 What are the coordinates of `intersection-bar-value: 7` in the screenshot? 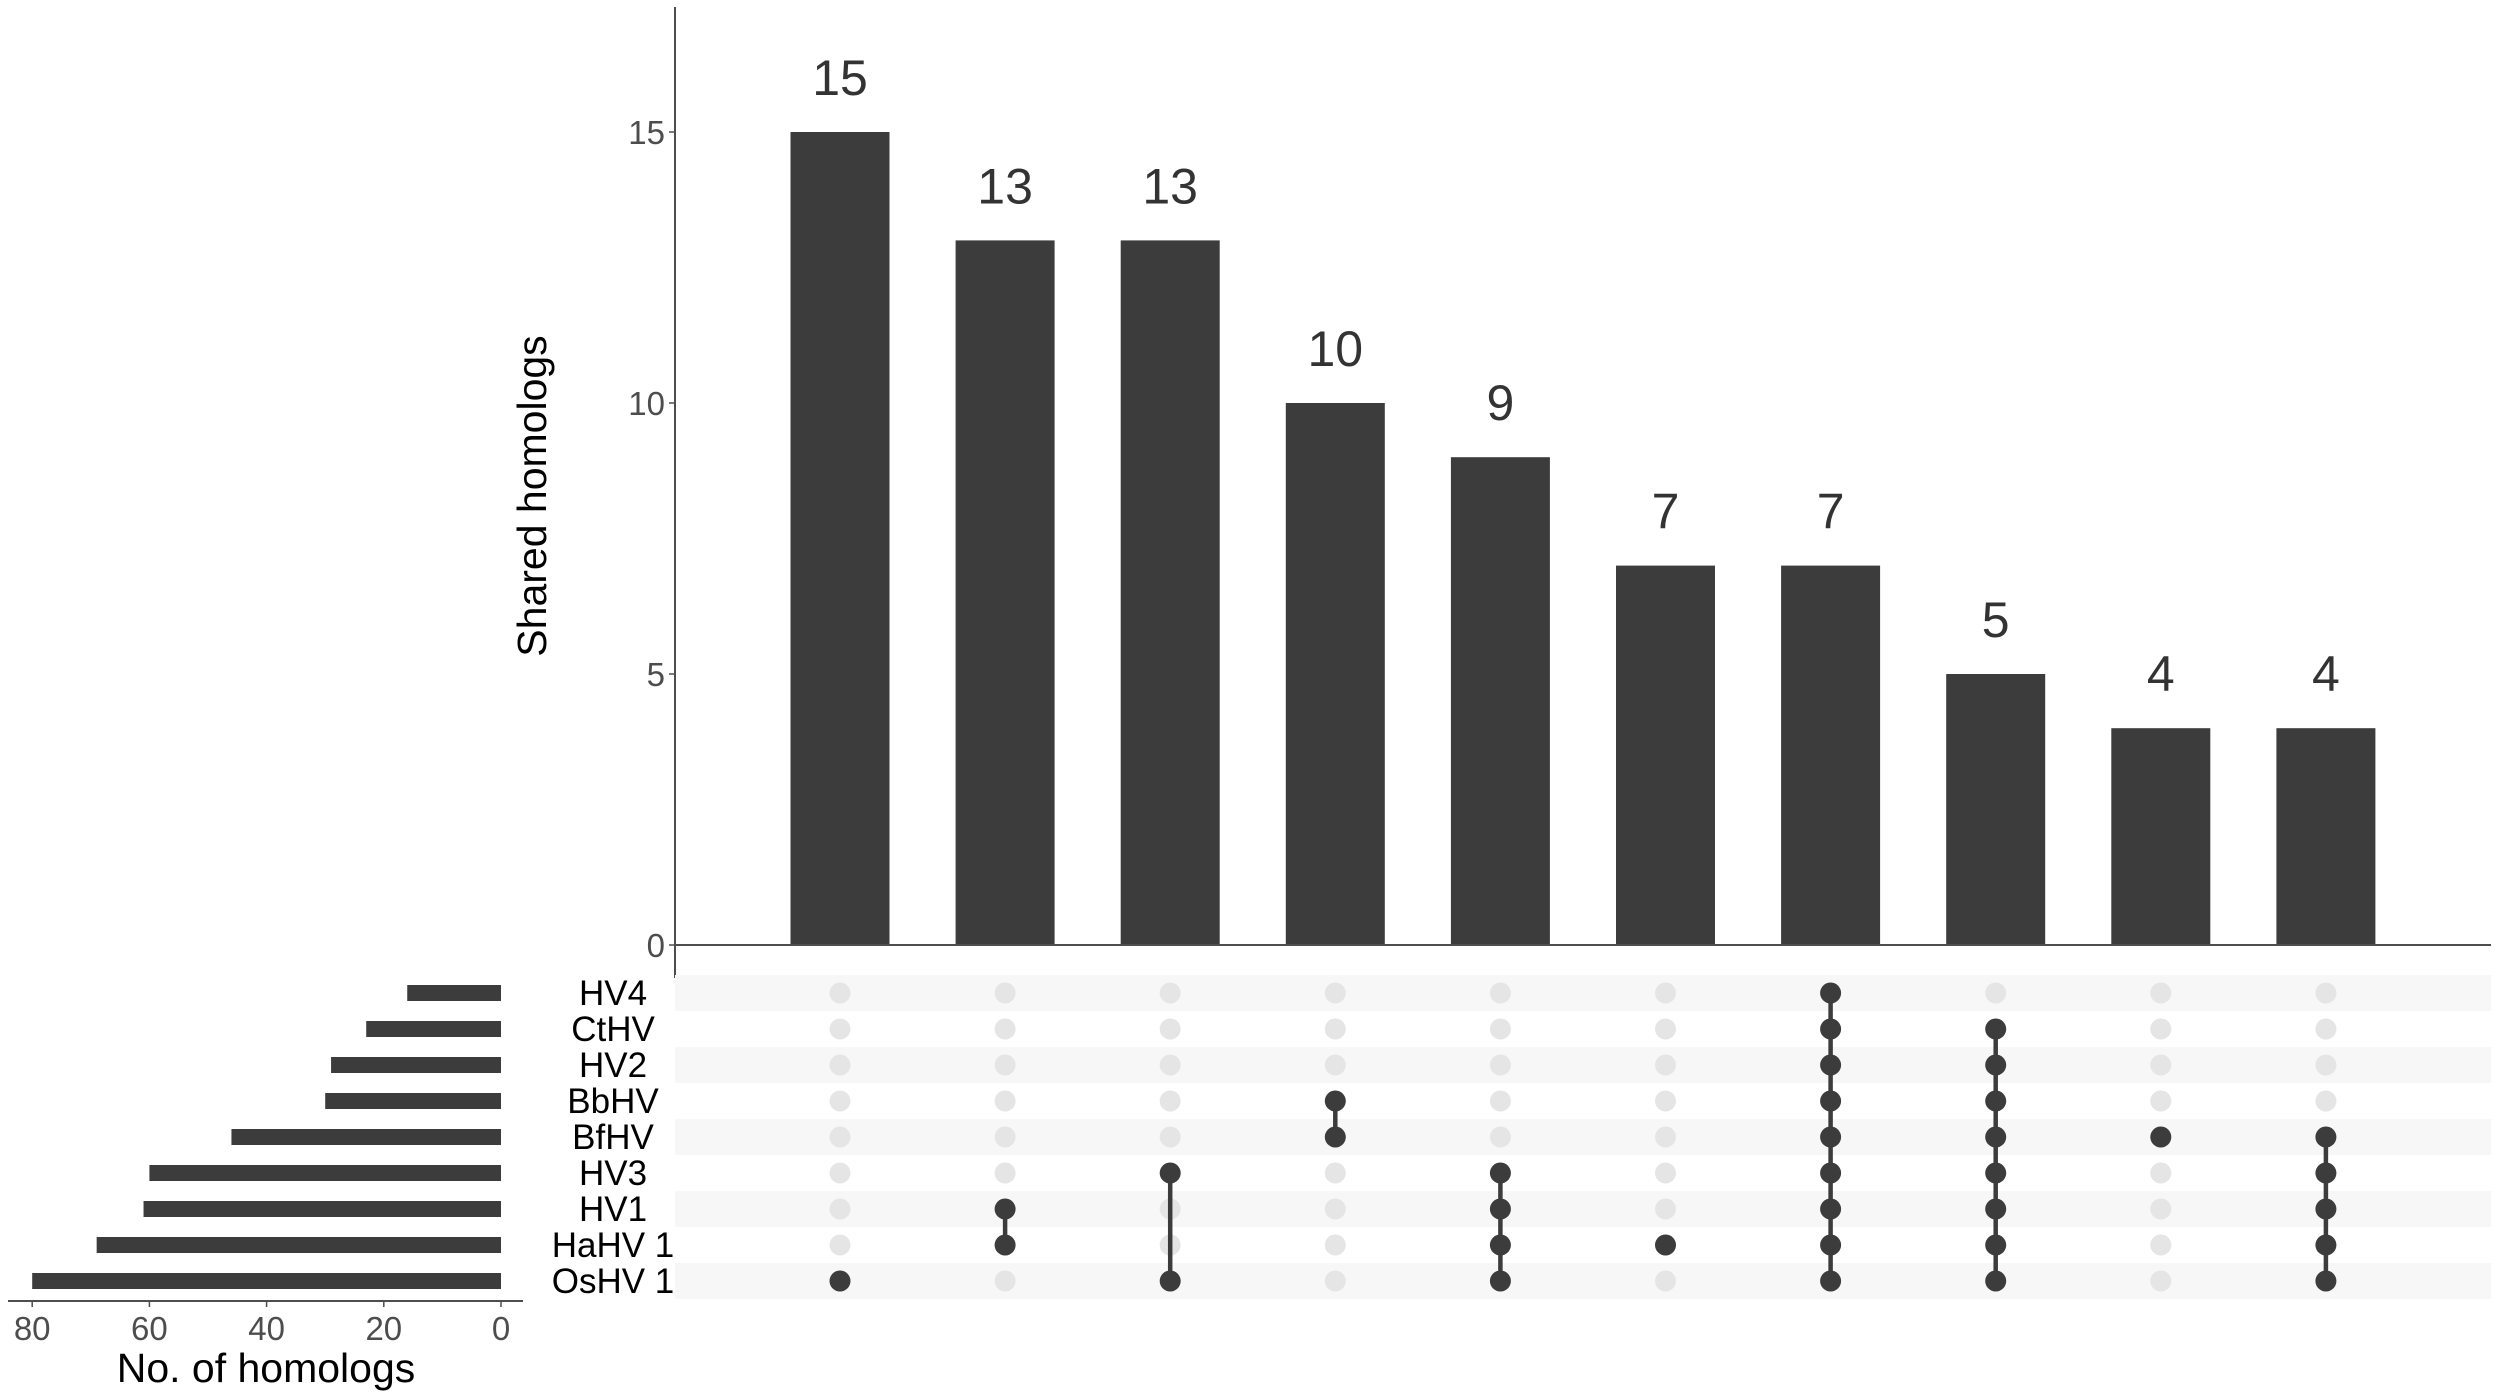 It's located at (1831, 512).